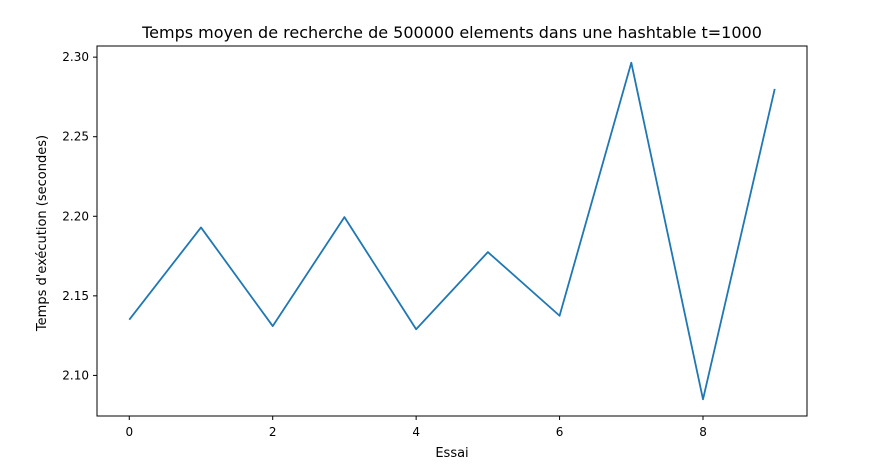 This screenshot has height=467, width=880. I want to click on x-tick-label: 4, so click(416, 432).